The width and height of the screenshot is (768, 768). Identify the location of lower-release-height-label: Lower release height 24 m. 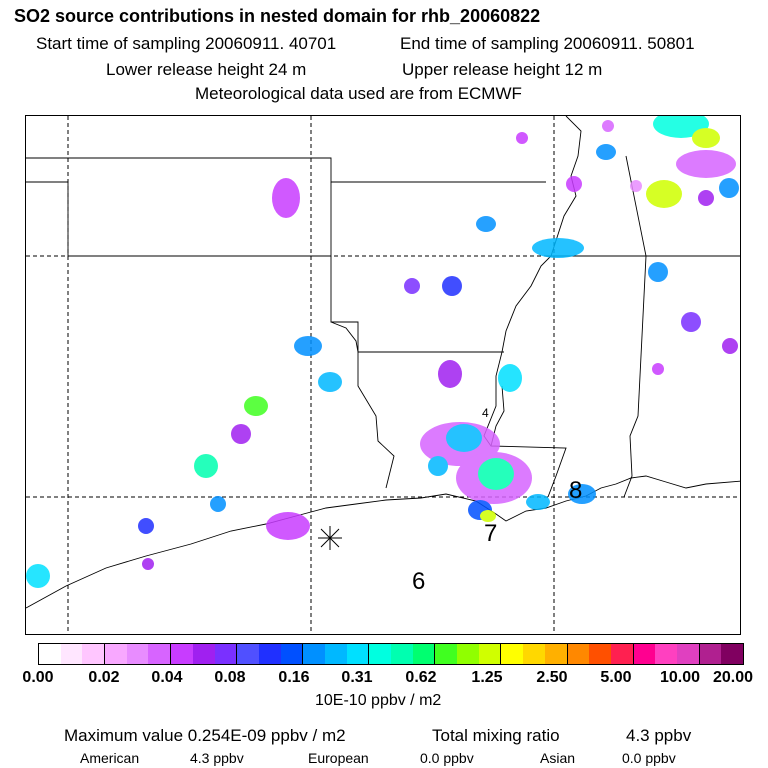
(206, 69).